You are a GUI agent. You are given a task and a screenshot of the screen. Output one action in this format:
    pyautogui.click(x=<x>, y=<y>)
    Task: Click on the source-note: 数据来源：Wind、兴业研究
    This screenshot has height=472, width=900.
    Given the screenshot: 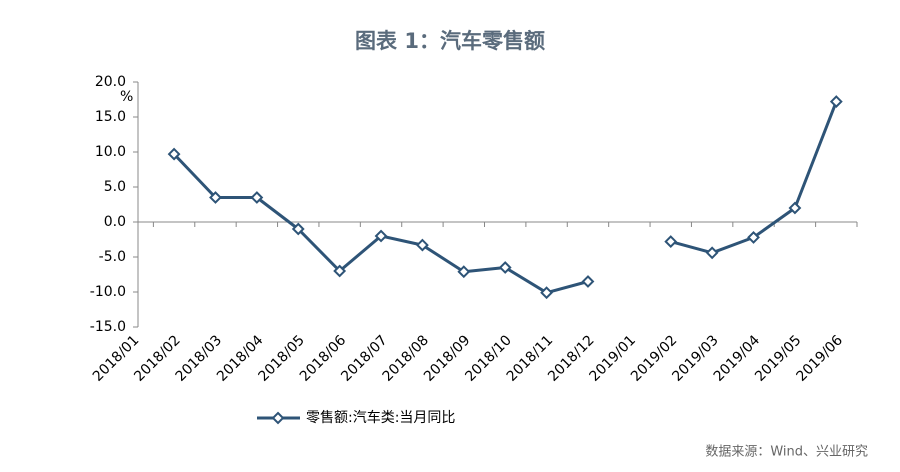 What is the action you would take?
    pyautogui.click(x=786, y=452)
    